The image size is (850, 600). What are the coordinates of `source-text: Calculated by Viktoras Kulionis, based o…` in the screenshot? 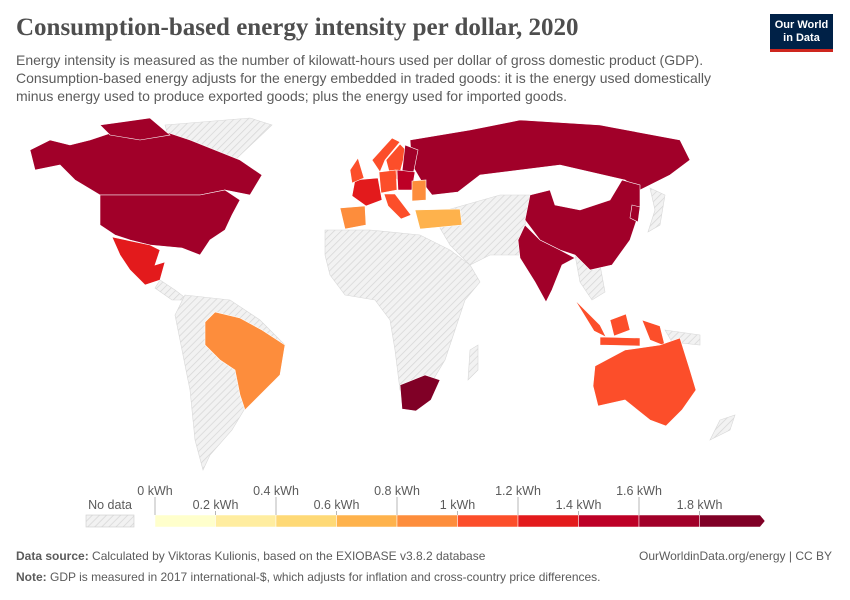 It's located at (287, 556).